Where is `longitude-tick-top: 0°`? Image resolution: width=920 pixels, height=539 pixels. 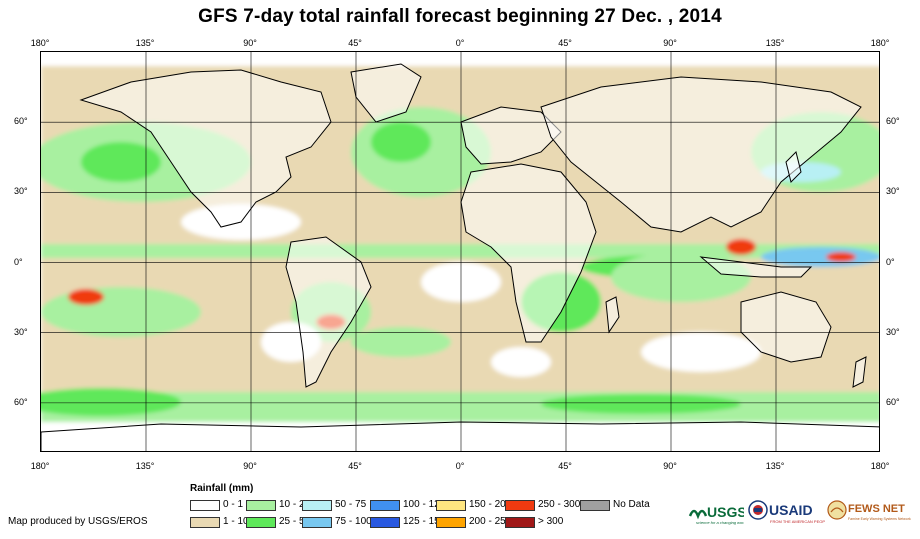
longitude-tick-top: 0° is located at coordinates (460, 43).